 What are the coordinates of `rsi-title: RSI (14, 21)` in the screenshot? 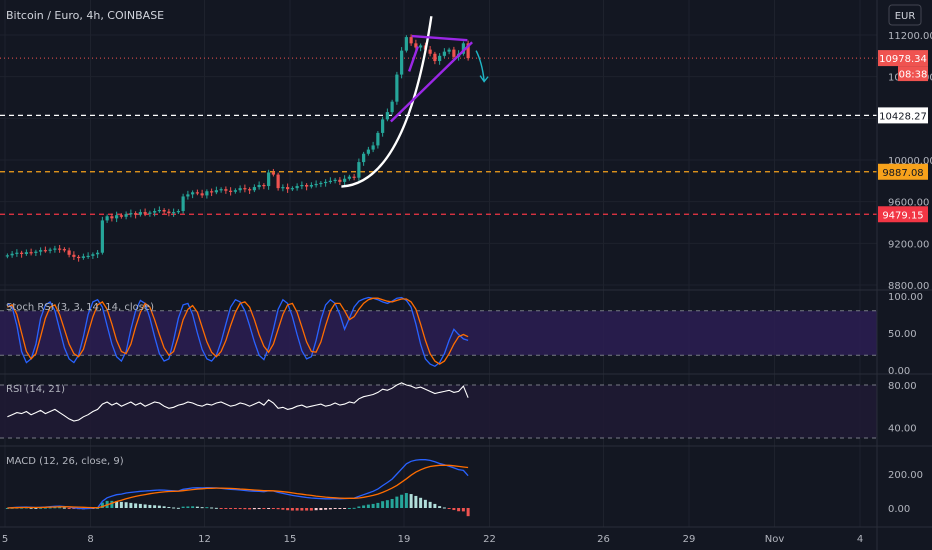 It's located at (35, 389).